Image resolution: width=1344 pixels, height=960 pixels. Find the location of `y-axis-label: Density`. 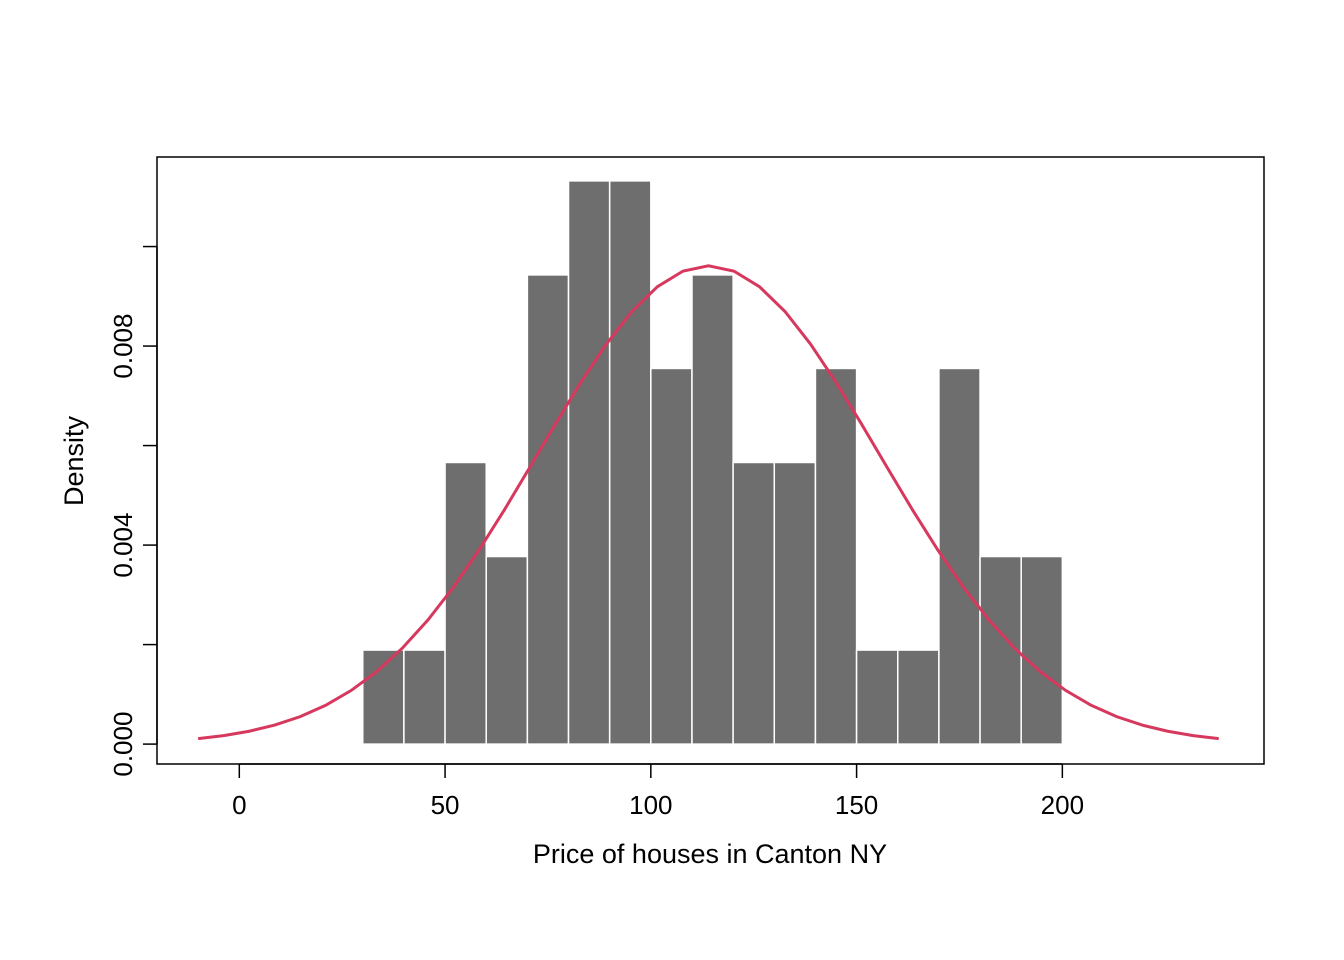

y-axis-label: Density is located at coordinates (74, 460).